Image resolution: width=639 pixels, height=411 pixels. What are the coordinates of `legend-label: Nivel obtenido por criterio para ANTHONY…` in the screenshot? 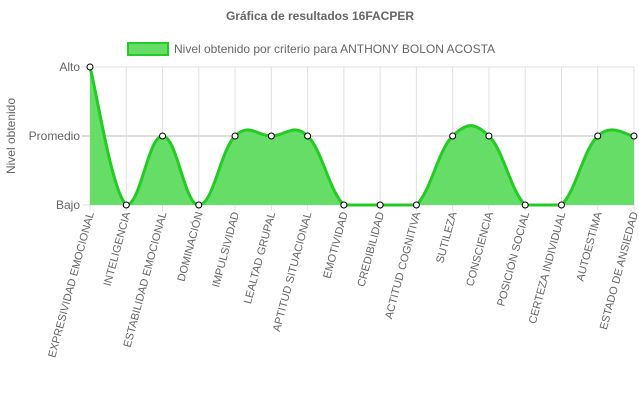 It's located at (334, 49).